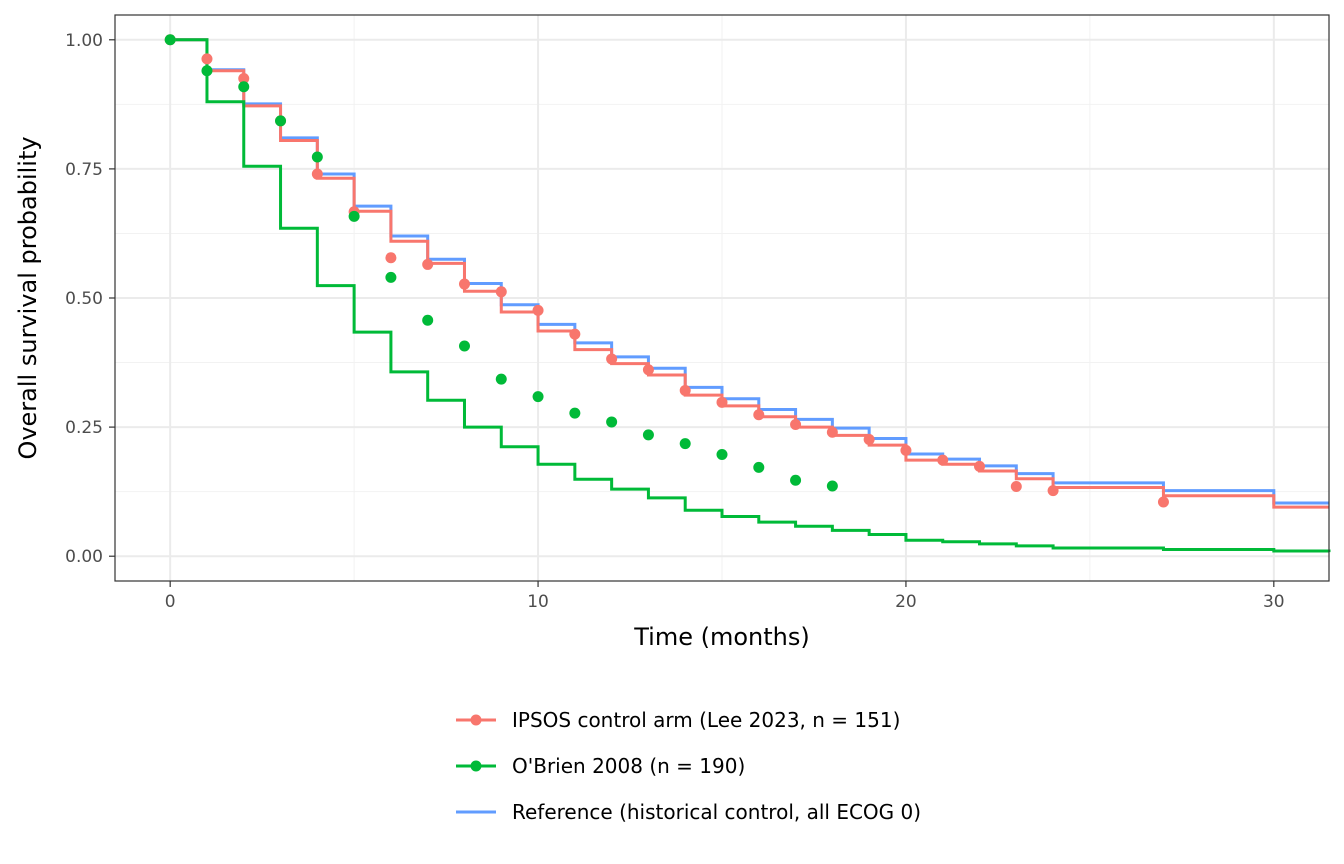 This screenshot has height=864, width=1344. I want to click on y-tick-label: 0.25, so click(84, 428).